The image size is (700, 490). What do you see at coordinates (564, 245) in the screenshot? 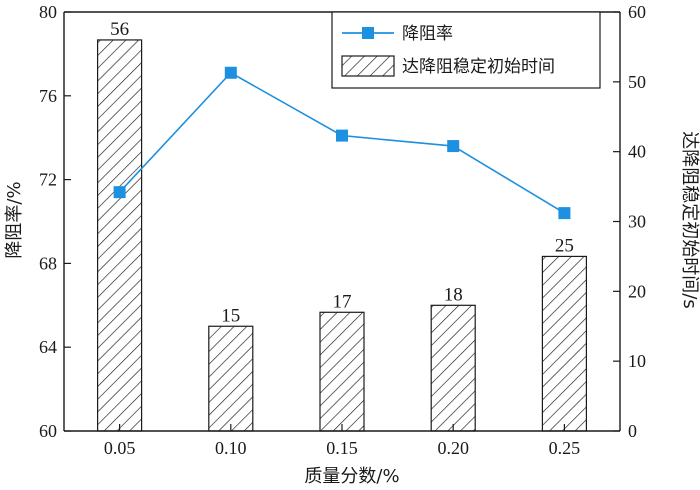
I see `bar-value-label-4: 25` at bounding box center [564, 245].